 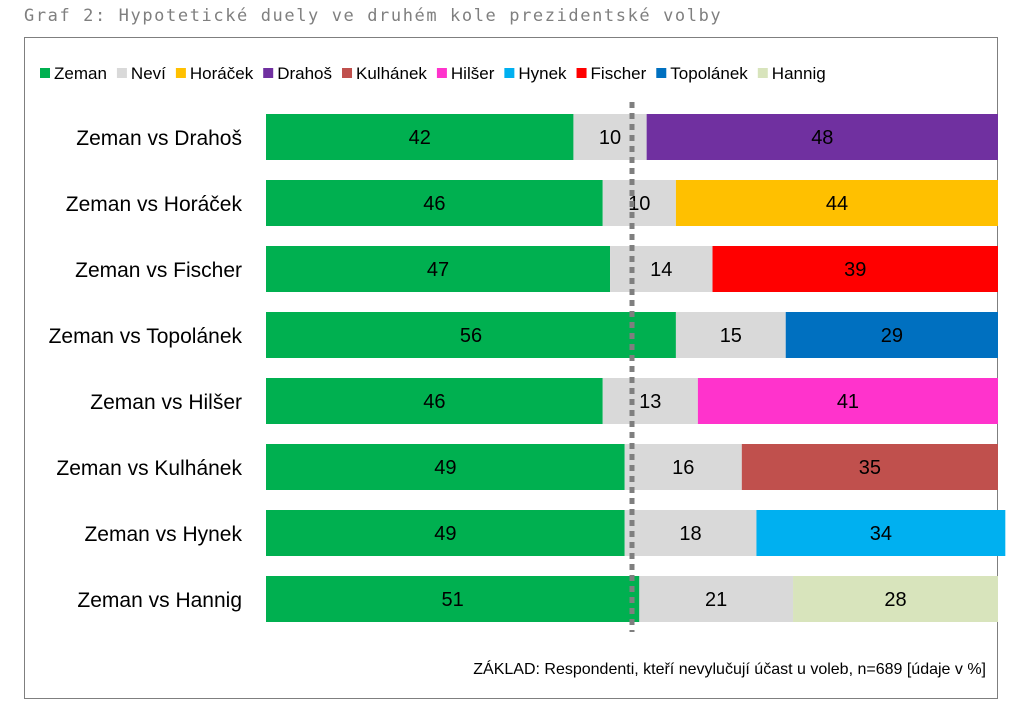 I want to click on data-label-zeman-vs-drahos-zeman: 42, so click(x=420, y=138).